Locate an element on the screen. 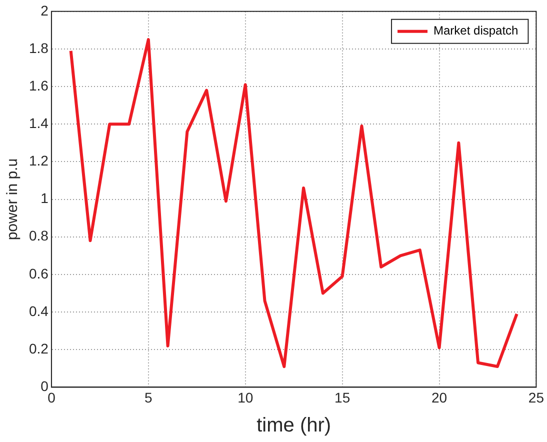 The width and height of the screenshot is (547, 442). y-tick-label: 2 is located at coordinates (44, 10).